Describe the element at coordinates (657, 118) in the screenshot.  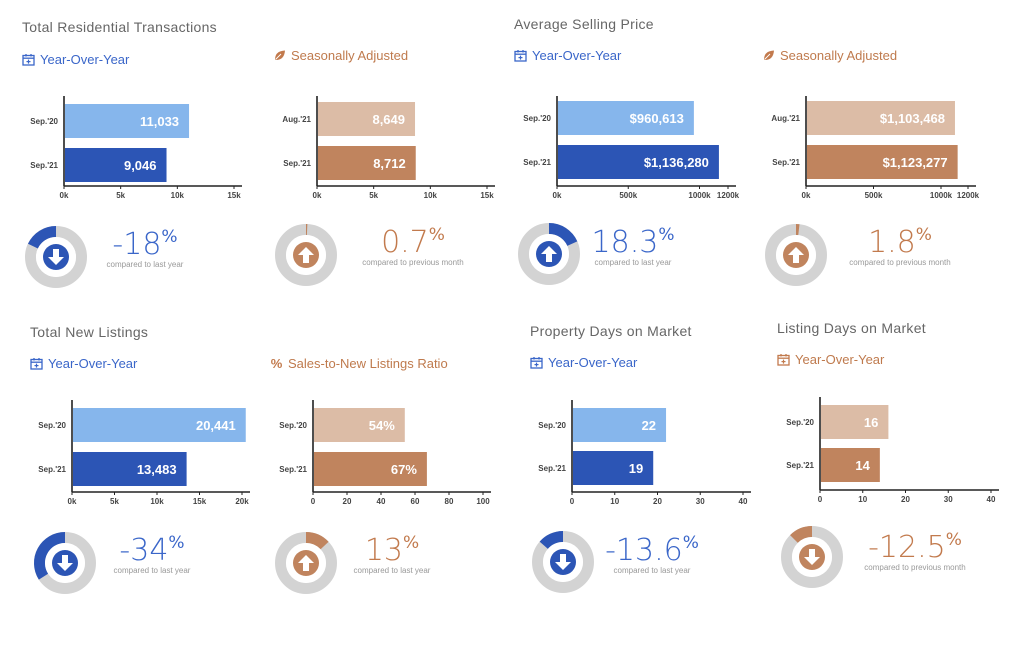
I see `bar-value-label: $960,613` at that location.